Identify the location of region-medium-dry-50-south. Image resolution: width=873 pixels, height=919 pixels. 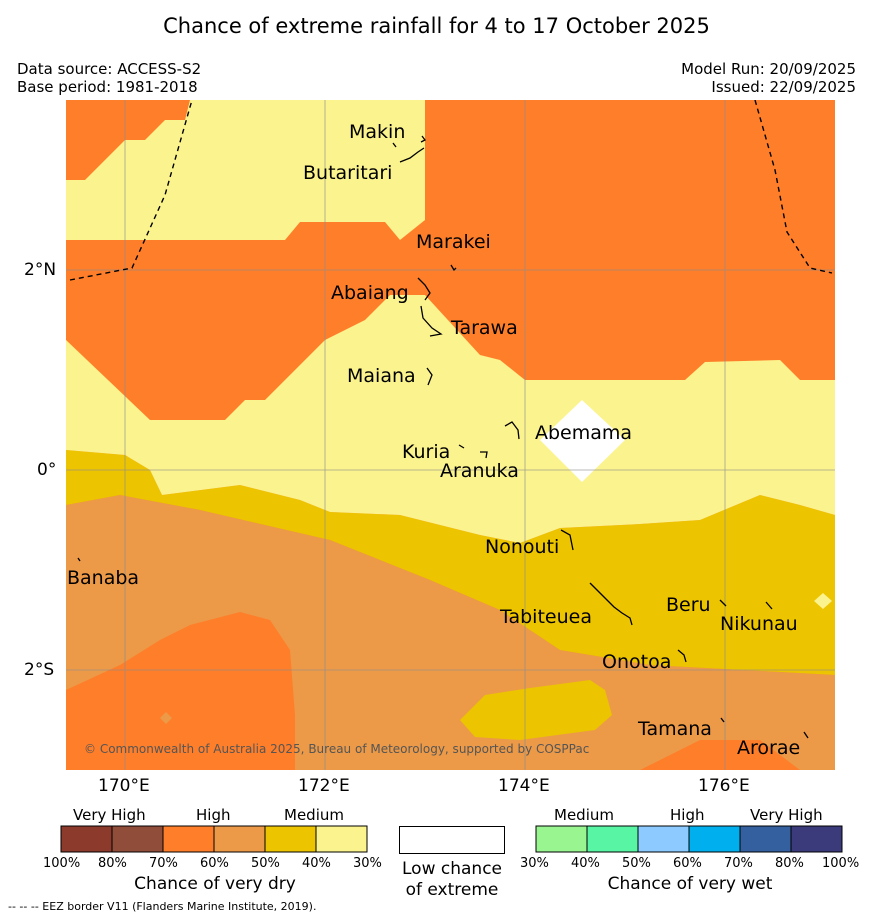
(536, 710).